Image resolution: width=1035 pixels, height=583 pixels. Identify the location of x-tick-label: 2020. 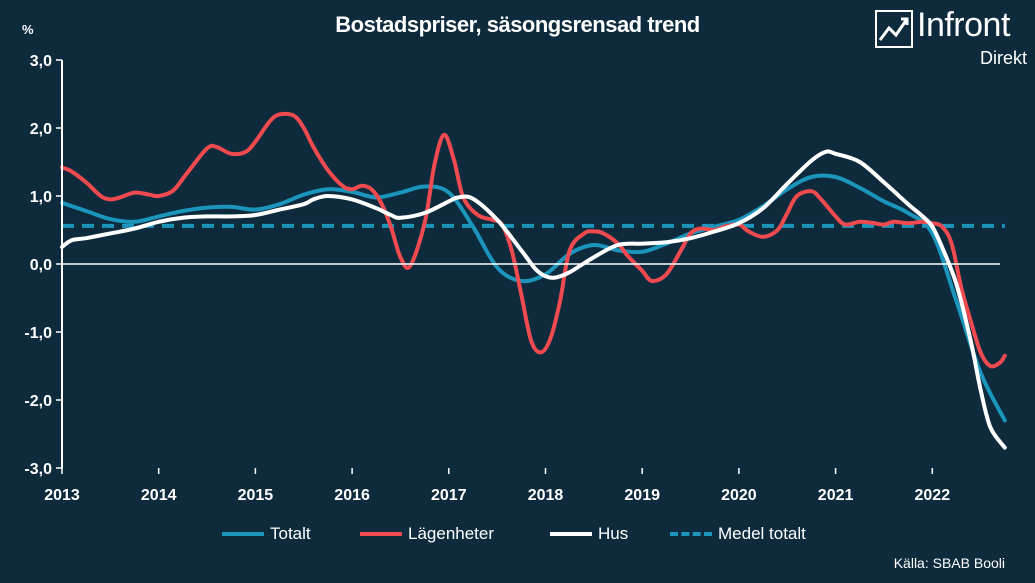
(739, 495).